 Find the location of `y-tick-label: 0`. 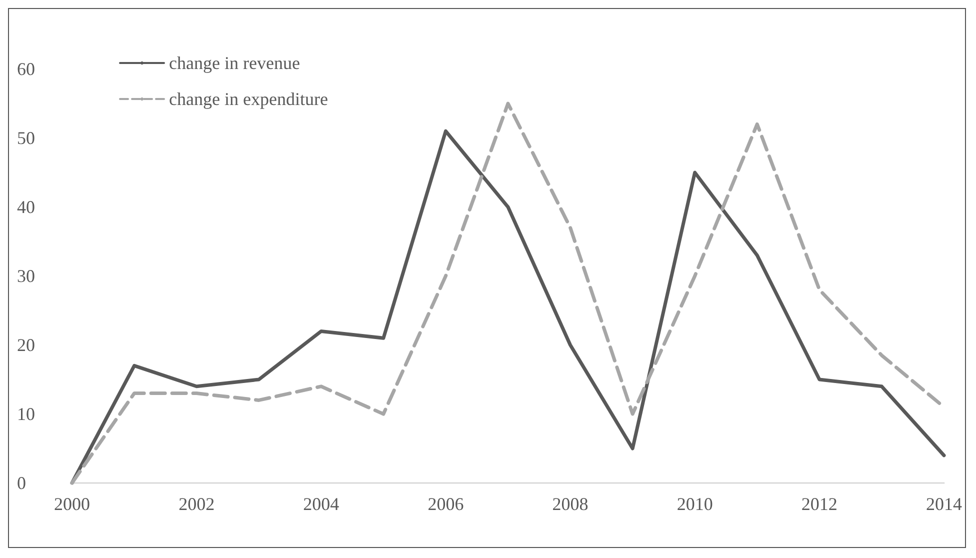

y-tick-label: 0 is located at coordinates (21, 483).